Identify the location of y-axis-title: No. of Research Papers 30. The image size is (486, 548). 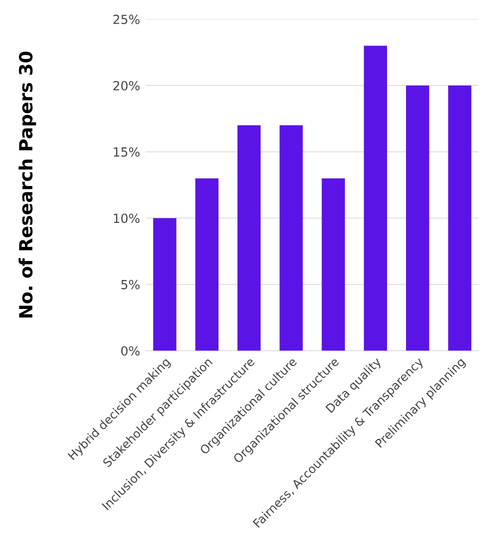
(27, 185).